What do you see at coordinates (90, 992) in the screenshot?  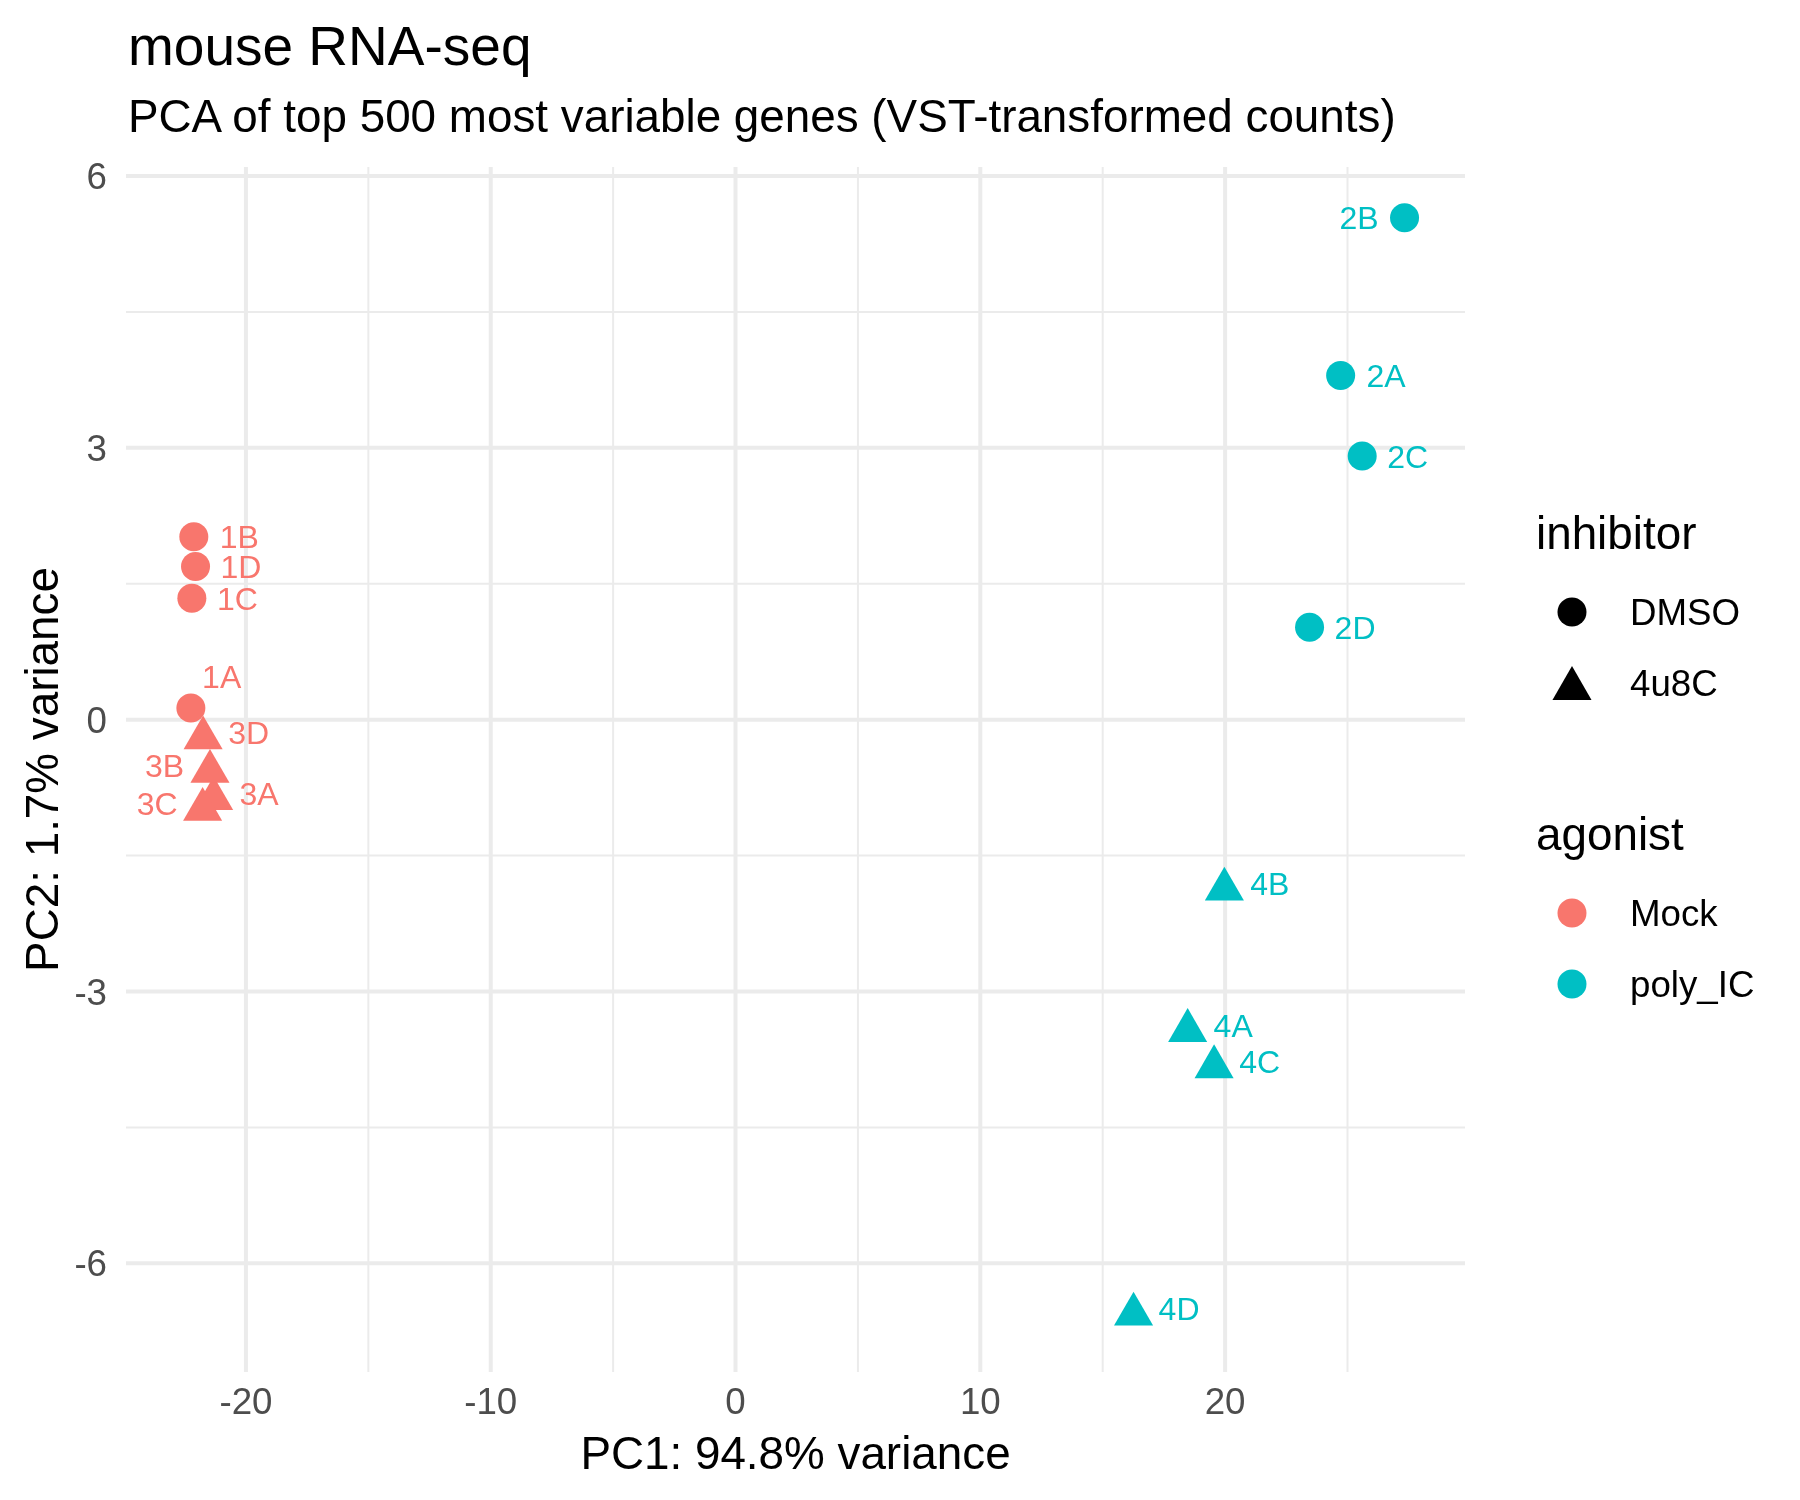 I see `y-tick-label: -3` at bounding box center [90, 992].